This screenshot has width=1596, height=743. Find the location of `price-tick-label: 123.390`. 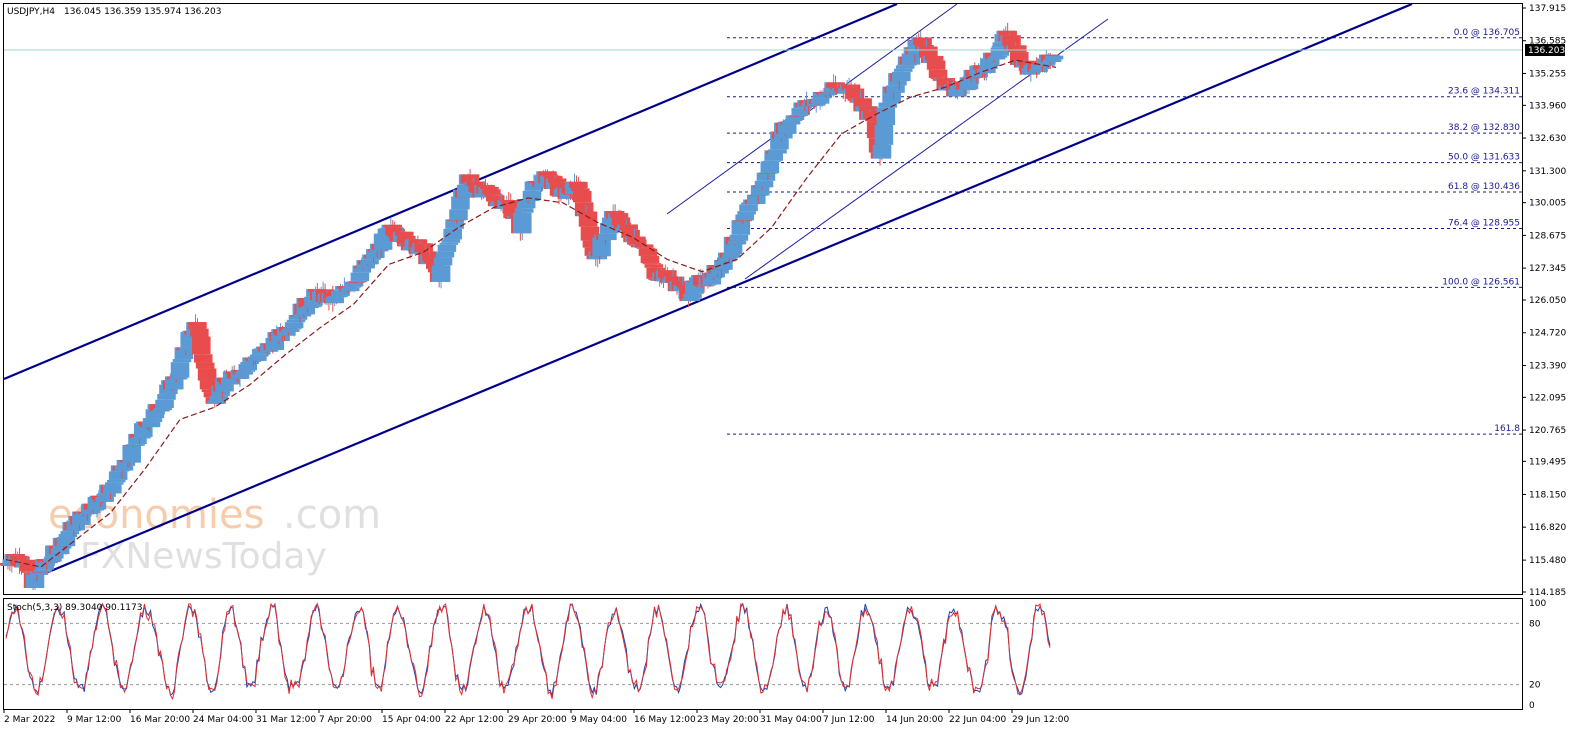

price-tick-label: 123.390 is located at coordinates (1547, 366).